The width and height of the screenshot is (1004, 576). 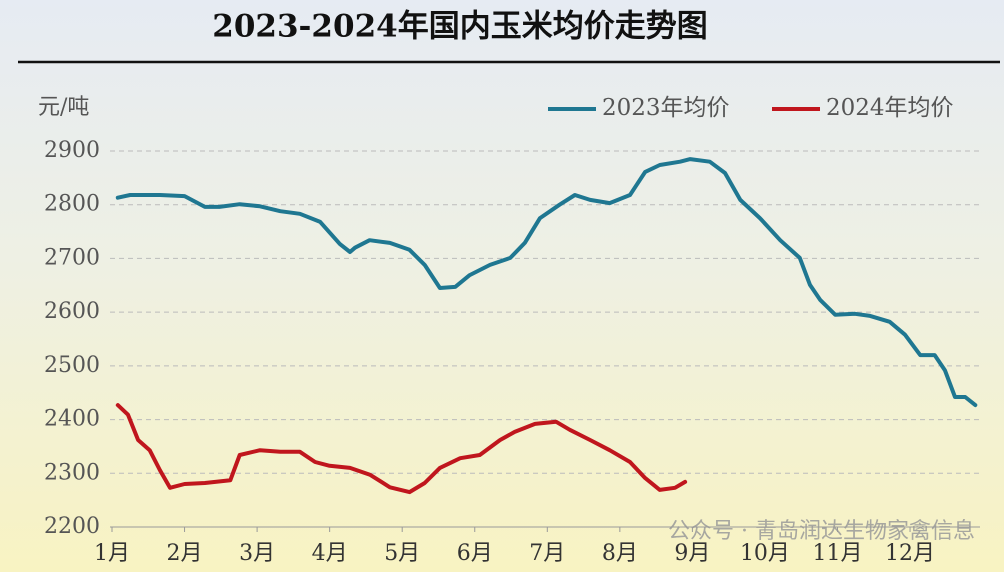 What do you see at coordinates (910, 553) in the screenshot?
I see `x-tick-label: 12月` at bounding box center [910, 553].